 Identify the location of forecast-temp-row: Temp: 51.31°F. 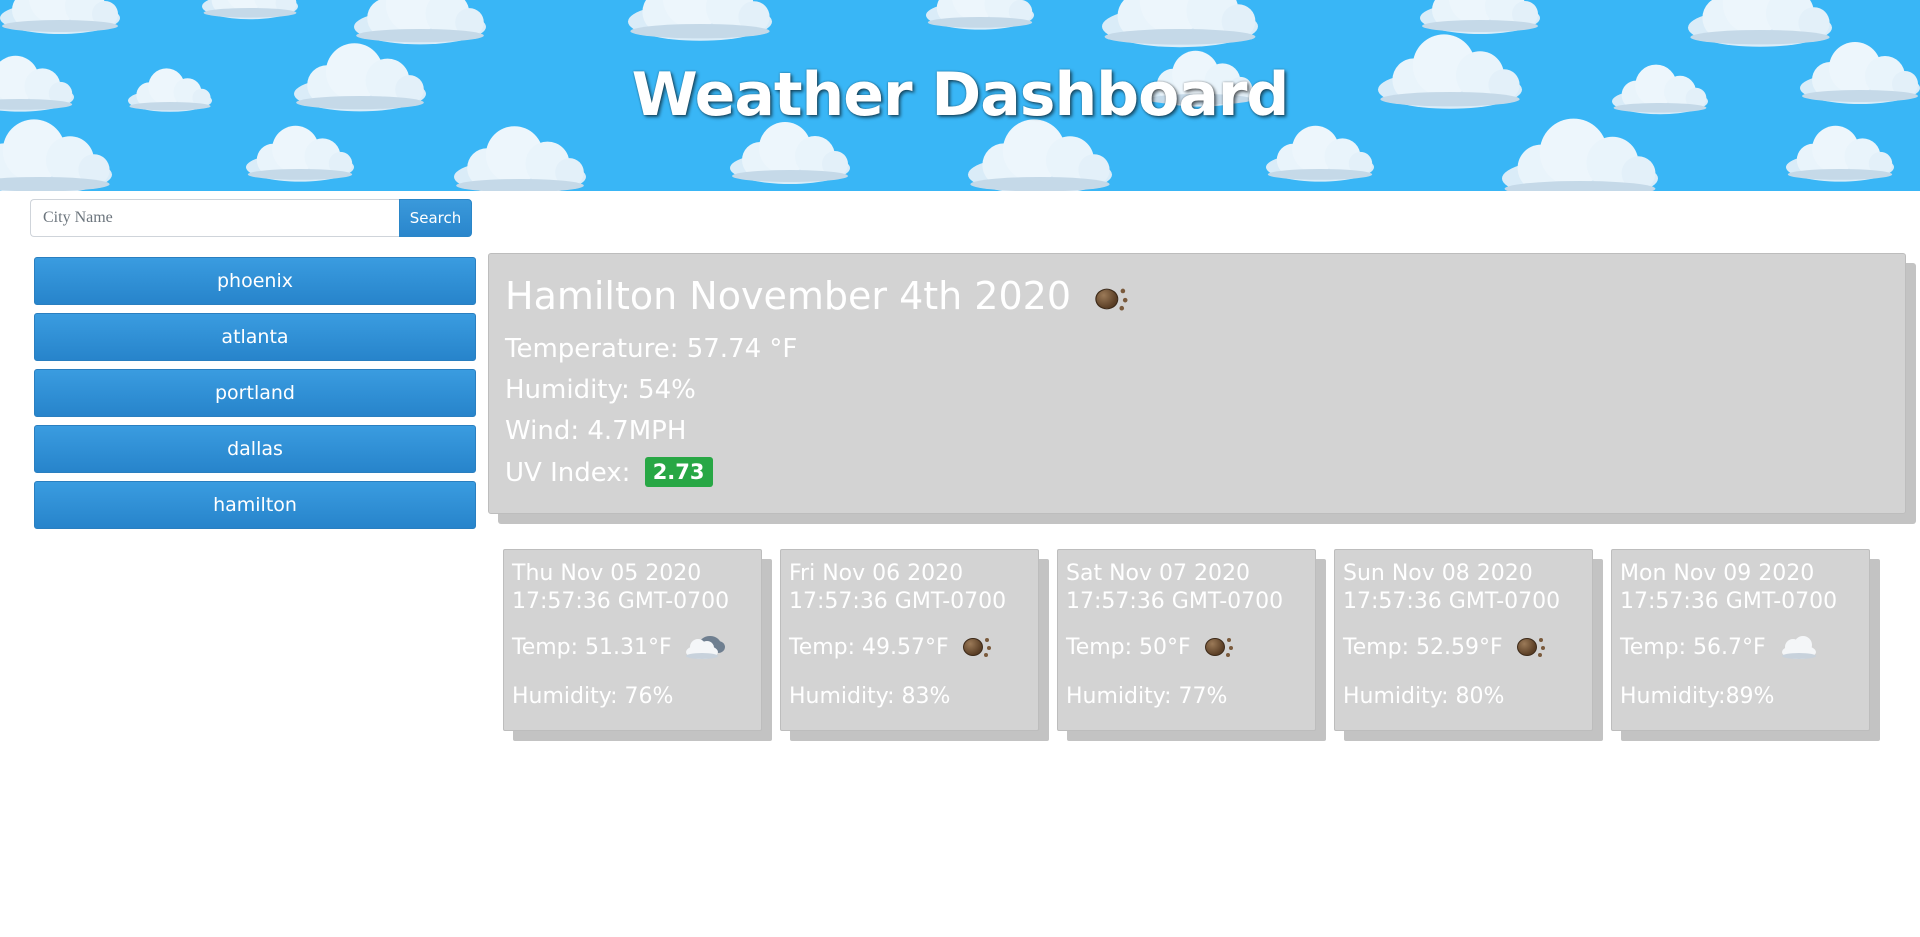
(632, 647).